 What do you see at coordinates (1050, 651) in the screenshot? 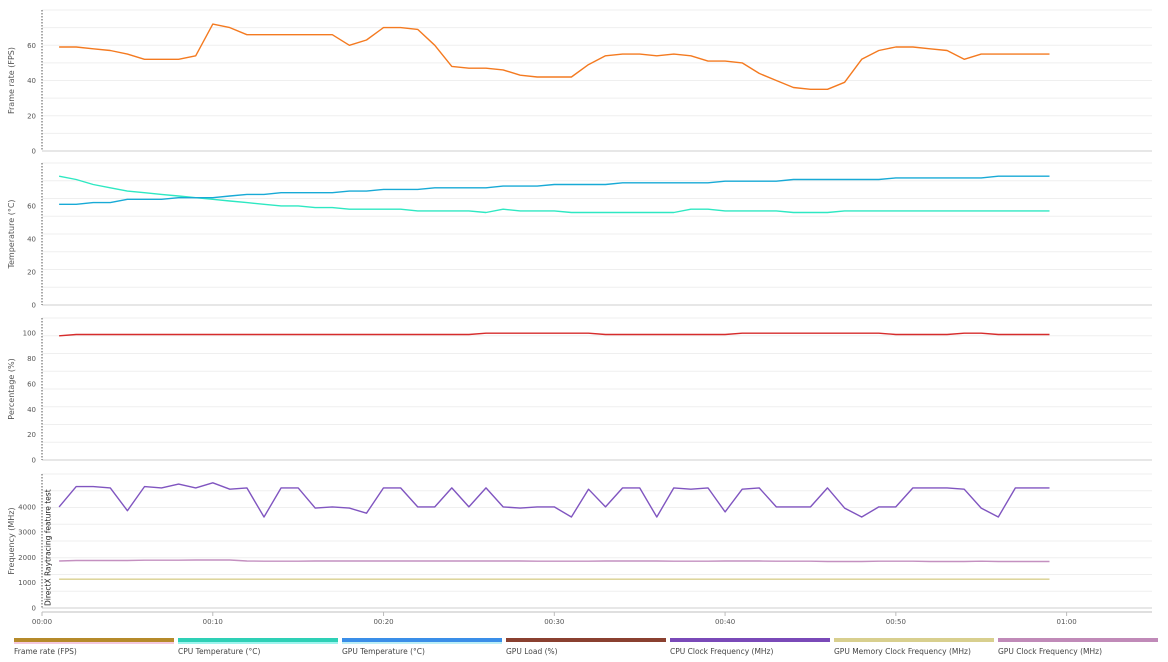
I see `legend-label: GPU Clock Frequency (MHz)` at bounding box center [1050, 651].